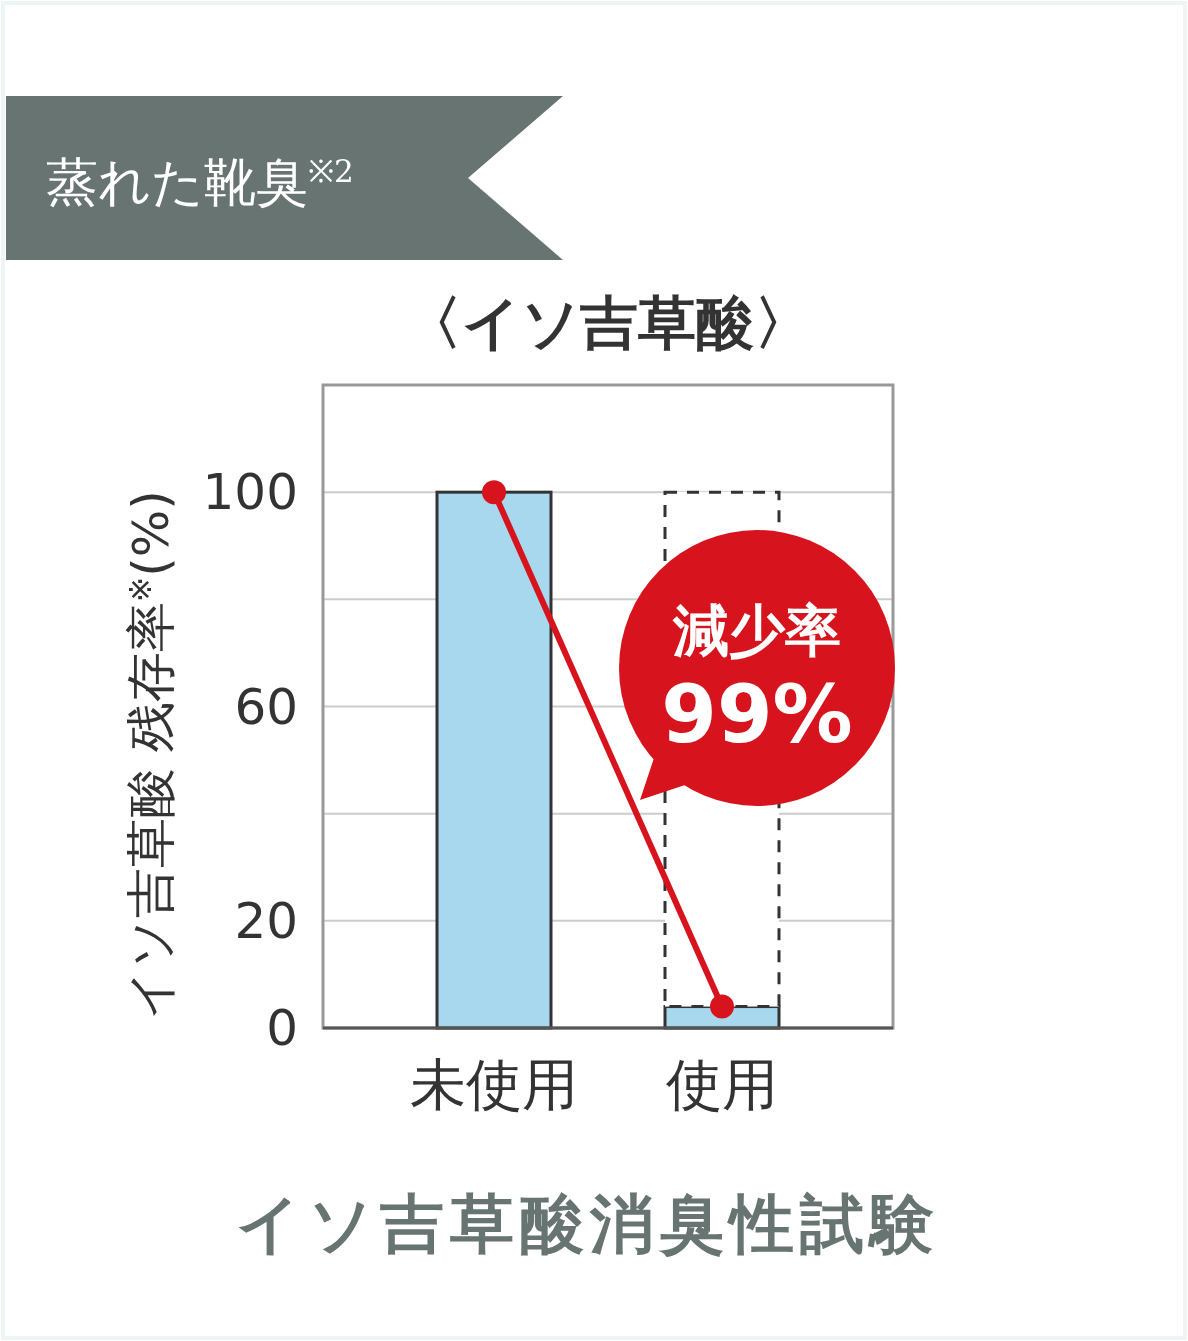  What do you see at coordinates (250, 492) in the screenshot?
I see `y-tick-label: 100` at bounding box center [250, 492].